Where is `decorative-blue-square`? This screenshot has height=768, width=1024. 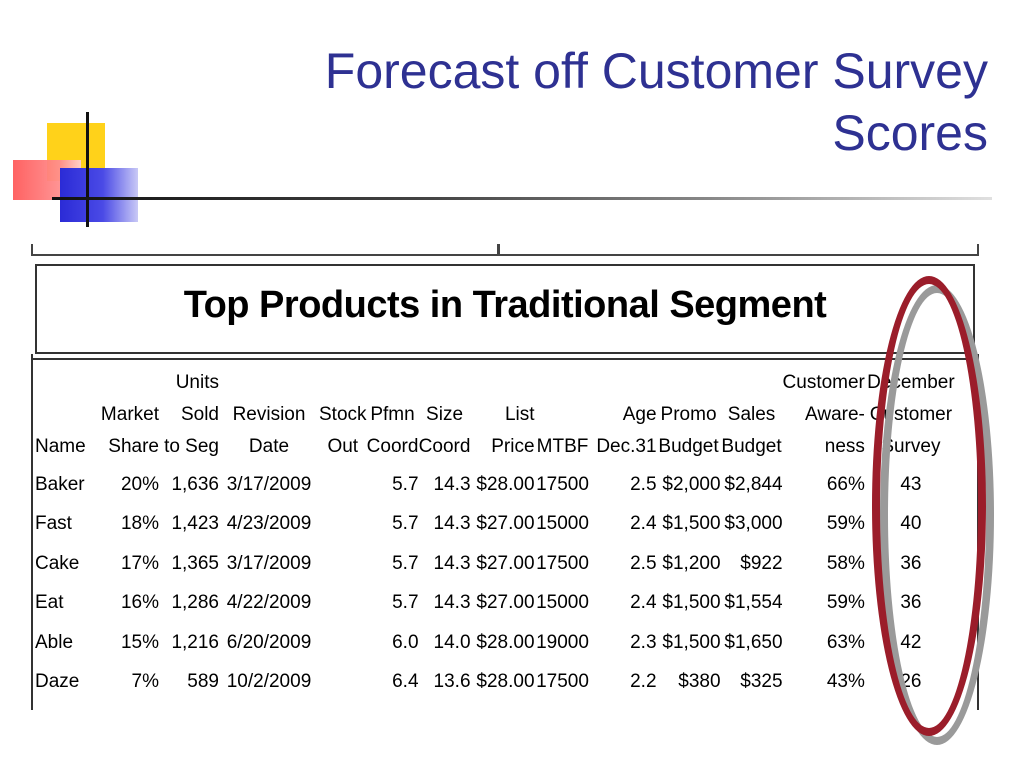
decorative-blue-square is located at coordinates (99, 195).